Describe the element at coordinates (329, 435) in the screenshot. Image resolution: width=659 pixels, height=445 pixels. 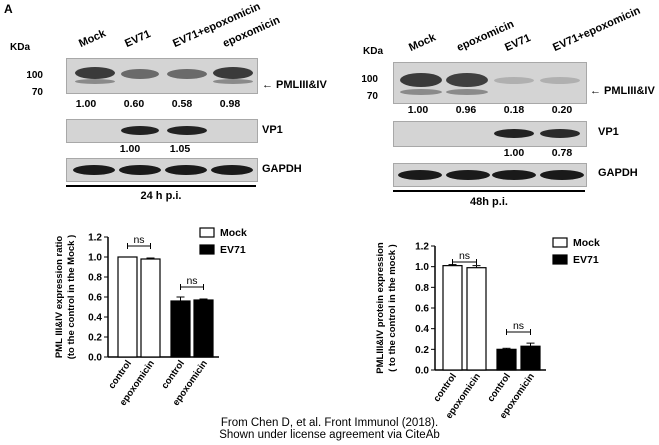
I see `credit-line-2: Shown under license agreement via CiteAb` at that location.